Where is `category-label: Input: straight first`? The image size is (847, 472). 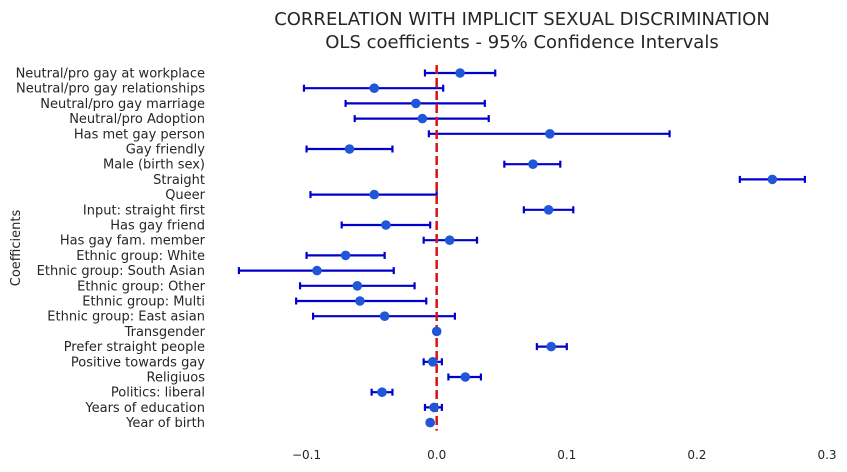 category-label: Input: straight first is located at coordinates (144, 210).